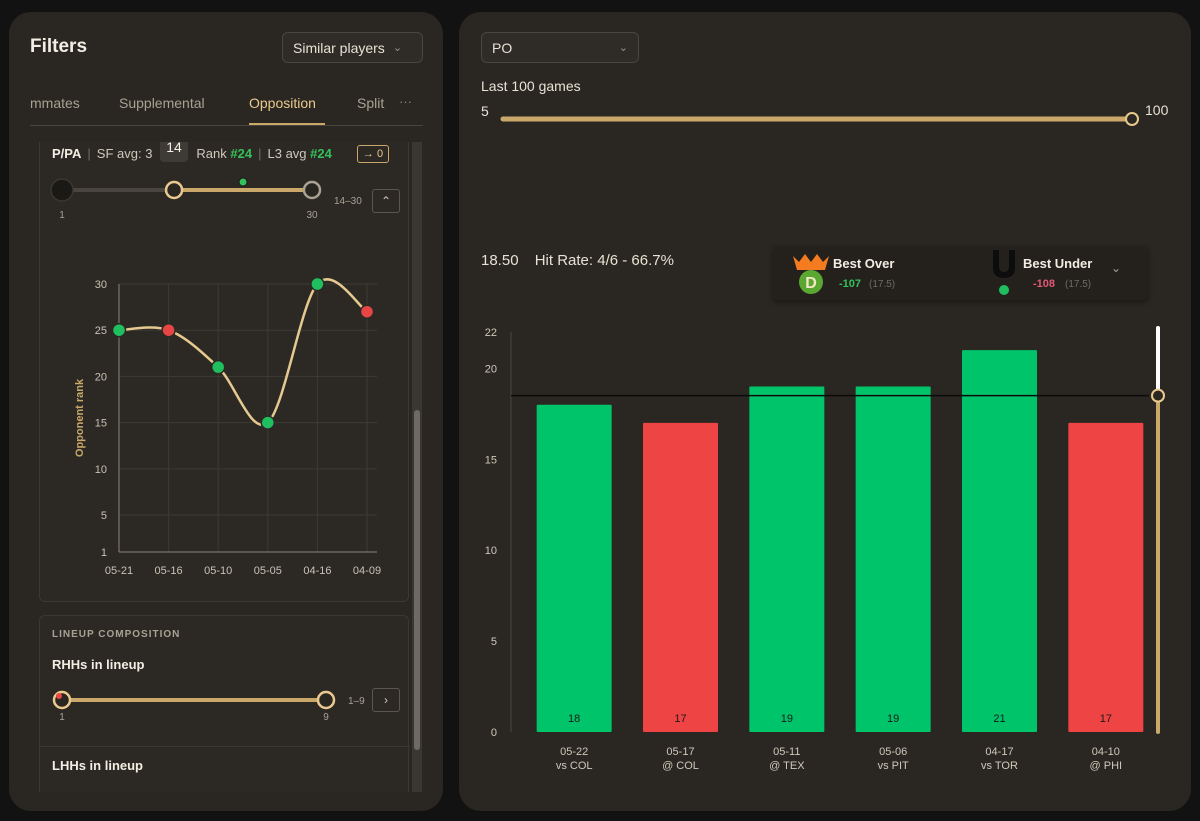 The image size is (1200, 821). Describe the element at coordinates (405, 101) in the screenshot. I see `tabs-more-icon: ···` at that location.